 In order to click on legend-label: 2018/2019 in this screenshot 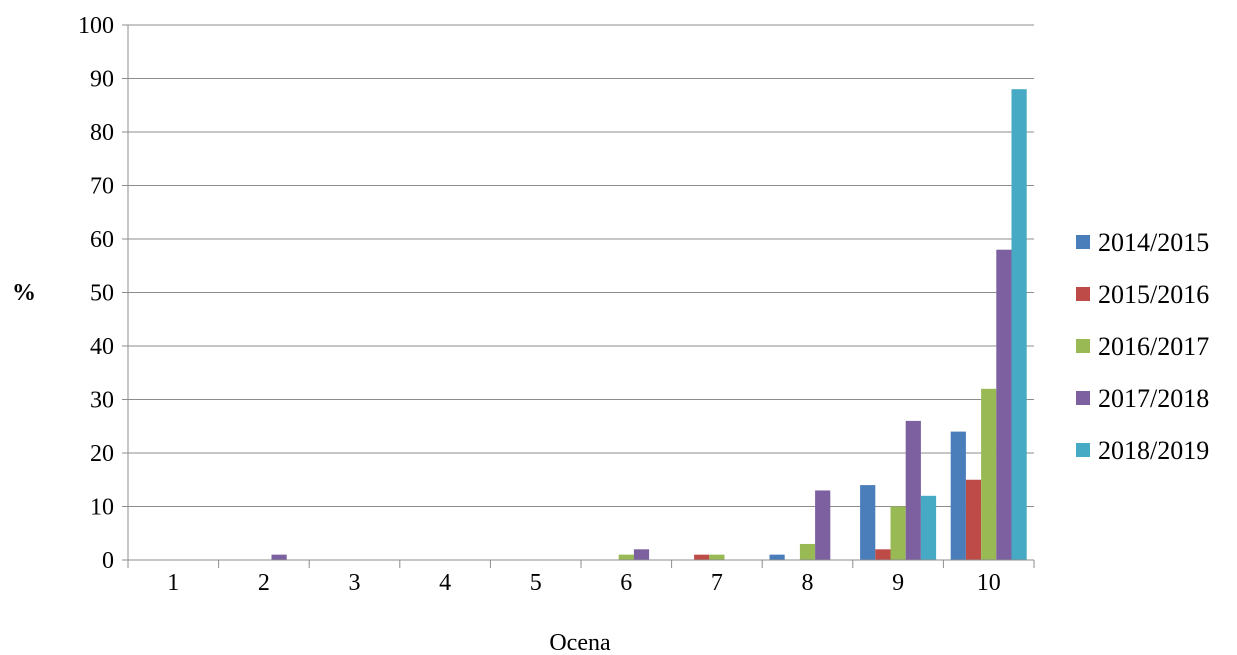, I will do `click(1153, 450)`.